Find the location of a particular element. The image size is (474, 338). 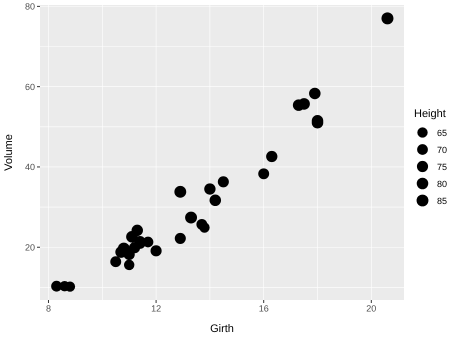

legend-label: 75 is located at coordinates (442, 167).